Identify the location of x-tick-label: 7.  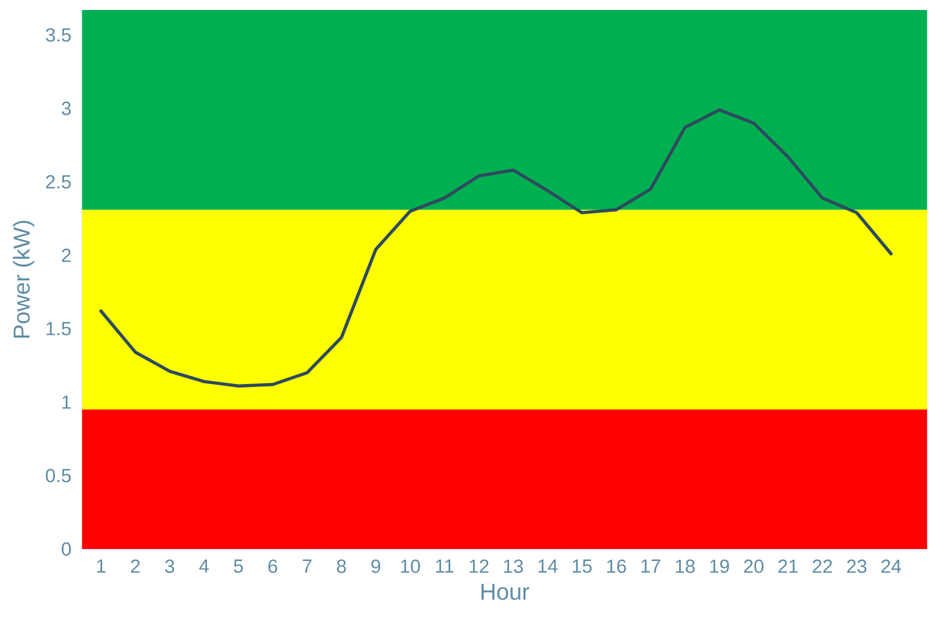
(307, 566).